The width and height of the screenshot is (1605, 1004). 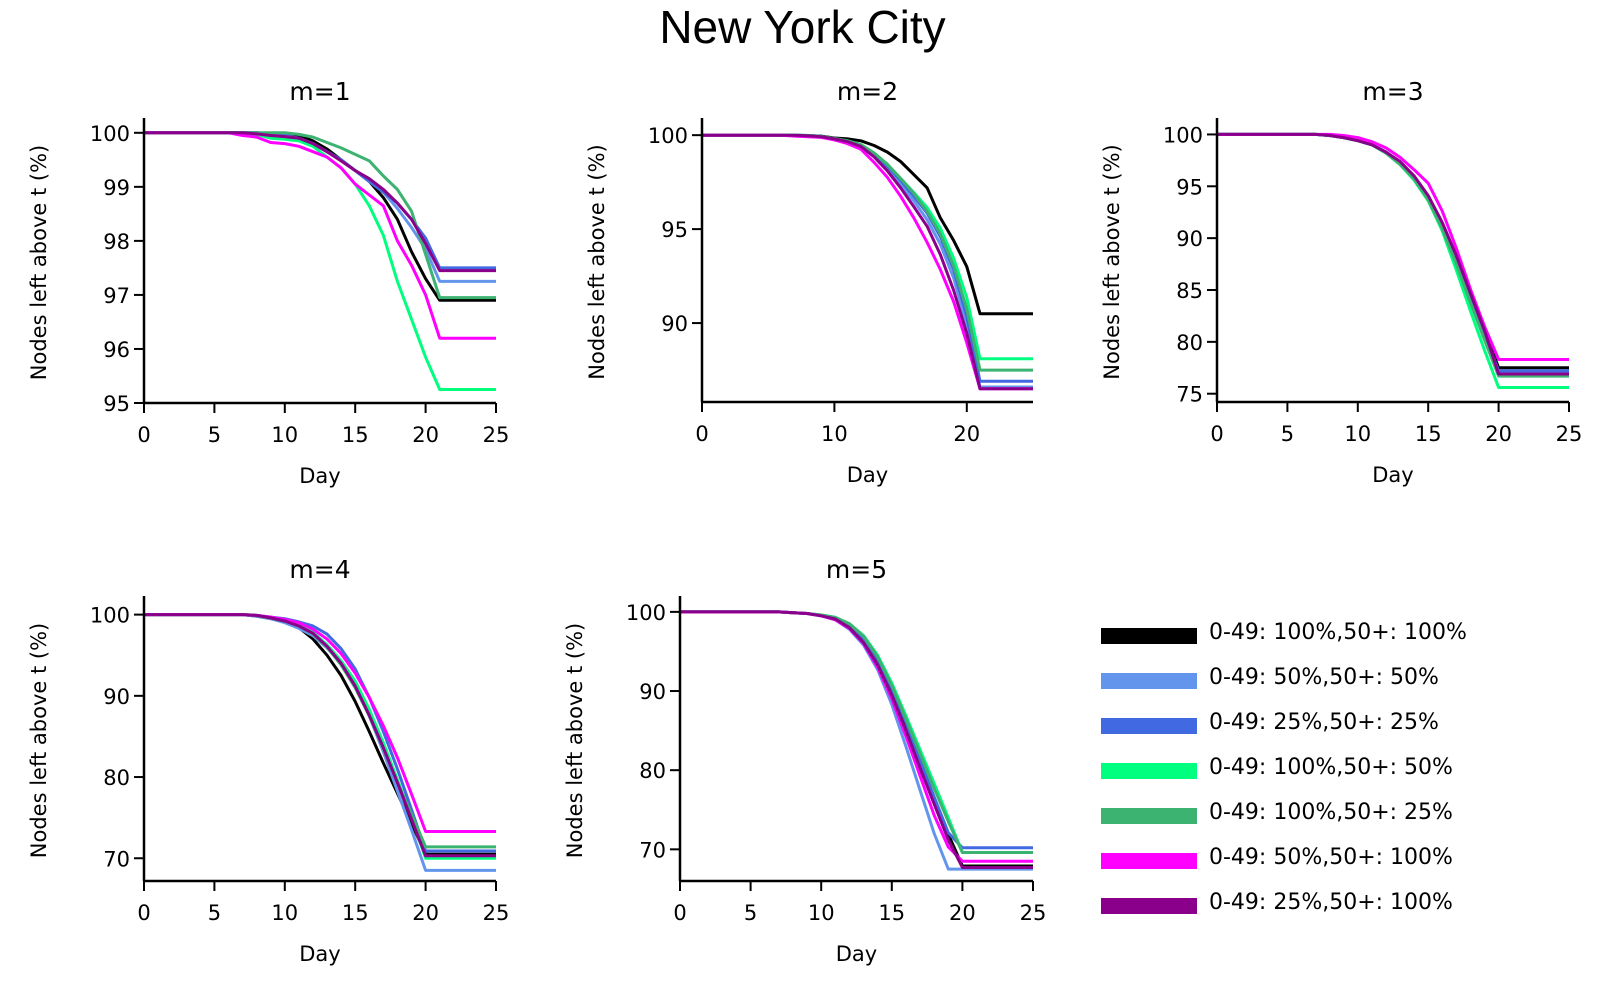 I want to click on chart-panel-2: m=2 0 10 20 90 95 100 Day Nodes left above t (%), so click(x=809, y=282).